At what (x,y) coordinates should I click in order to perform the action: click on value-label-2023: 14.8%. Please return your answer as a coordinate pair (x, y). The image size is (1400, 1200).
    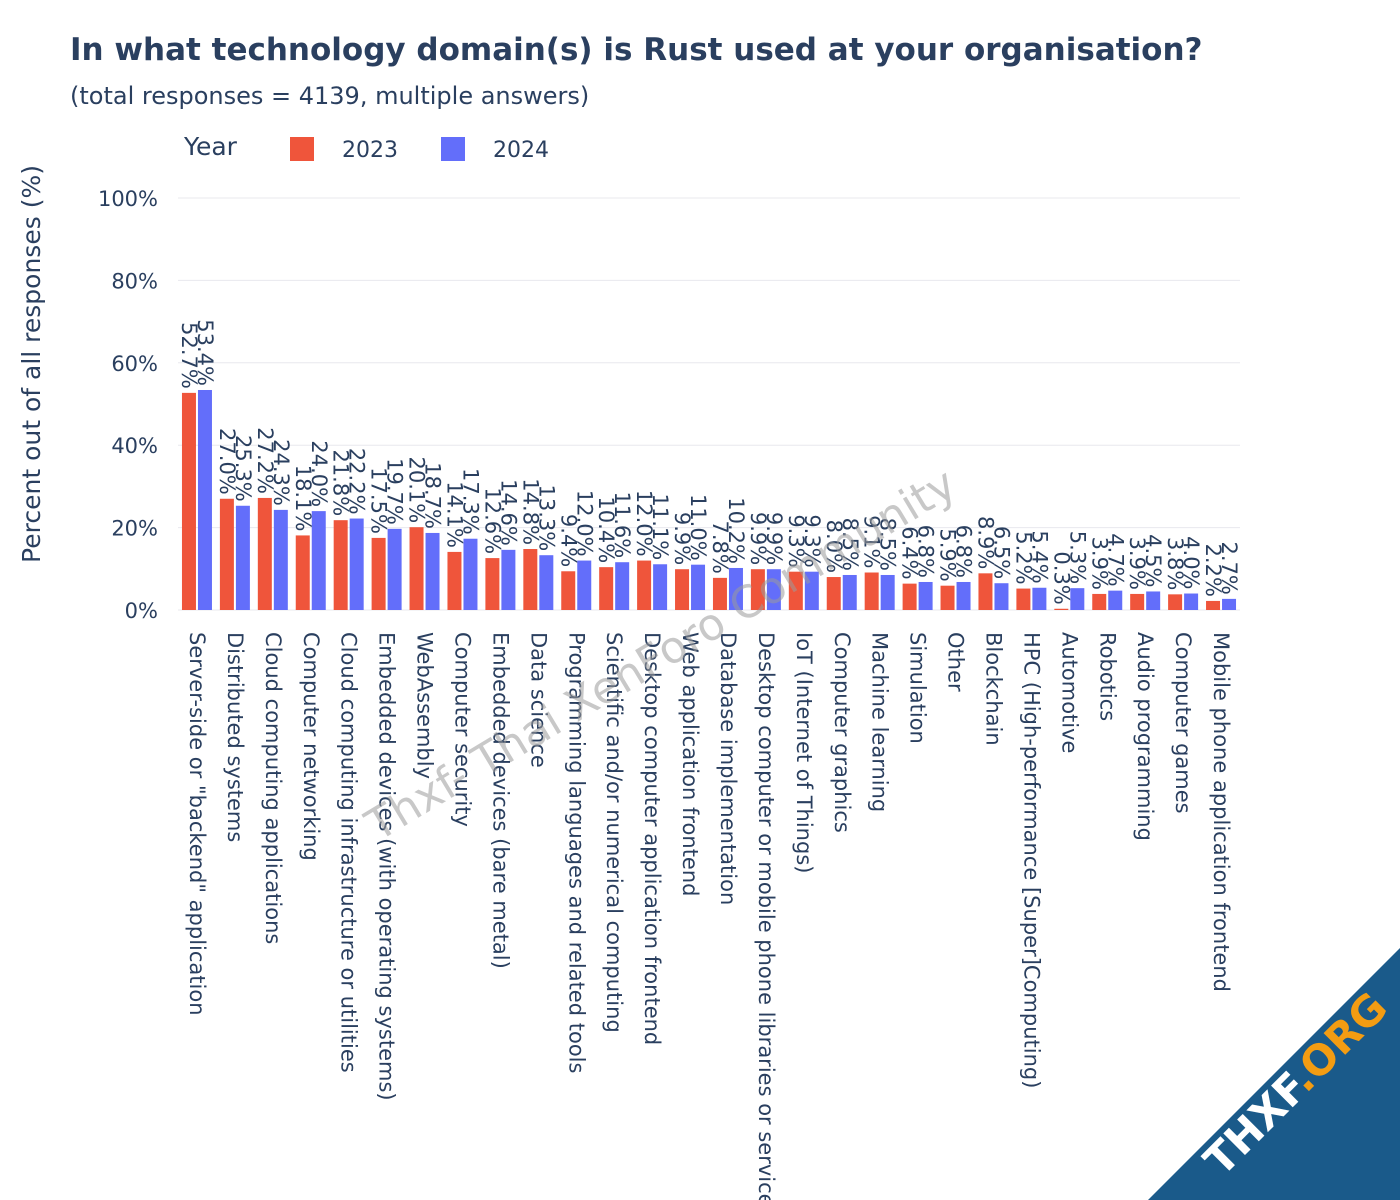
    Looking at the image, I should click on (530, 511).